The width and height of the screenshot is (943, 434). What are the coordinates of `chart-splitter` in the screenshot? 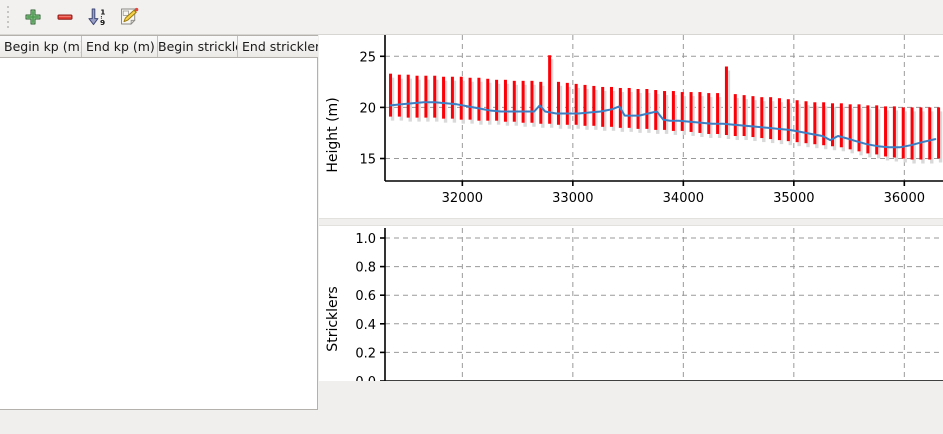 It's located at (631, 222).